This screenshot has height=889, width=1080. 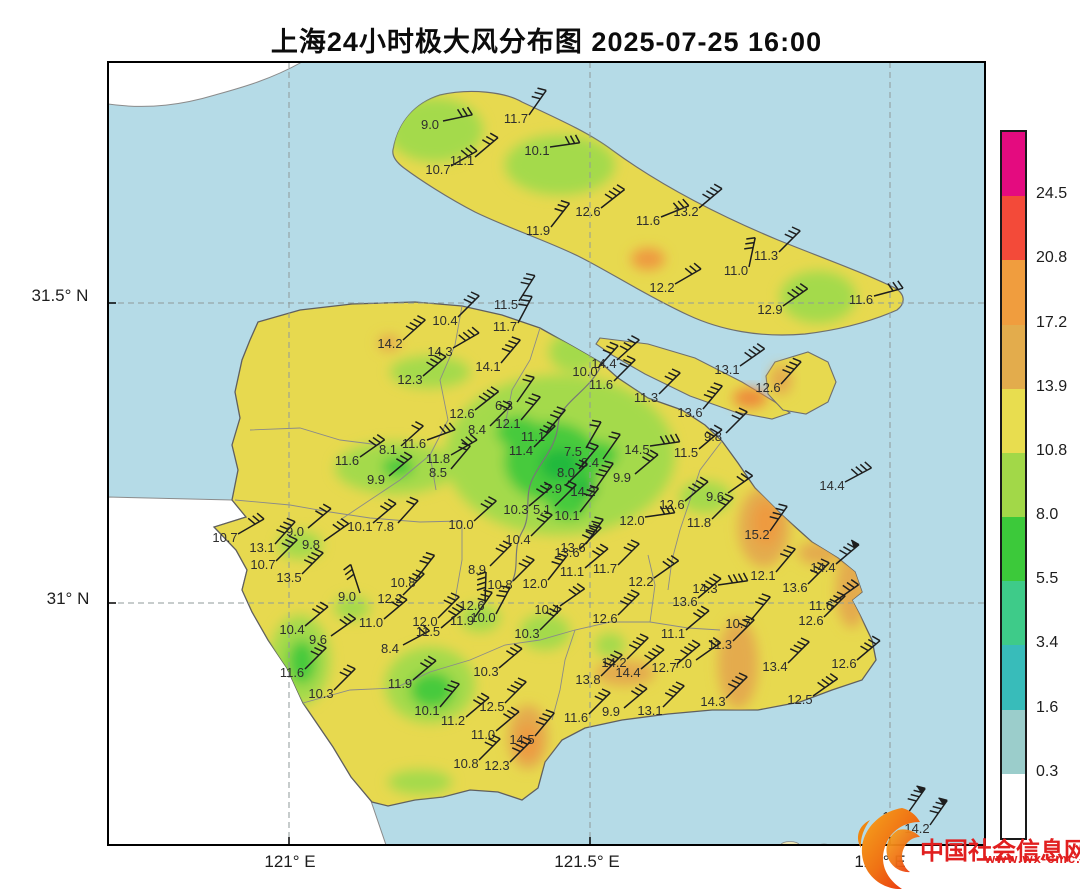 What do you see at coordinates (477, 569) in the screenshot?
I see `station-value: 8.9` at bounding box center [477, 569].